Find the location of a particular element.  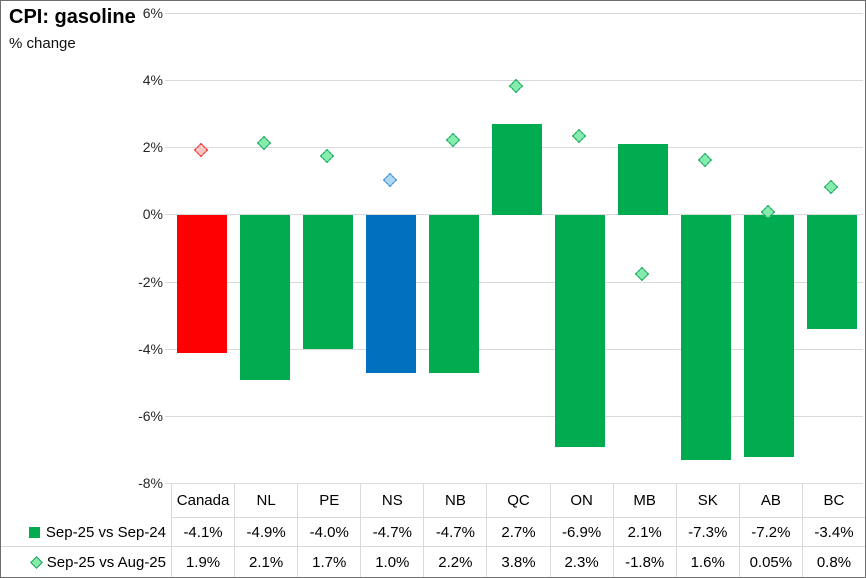

bar-bc is located at coordinates (832, 272).